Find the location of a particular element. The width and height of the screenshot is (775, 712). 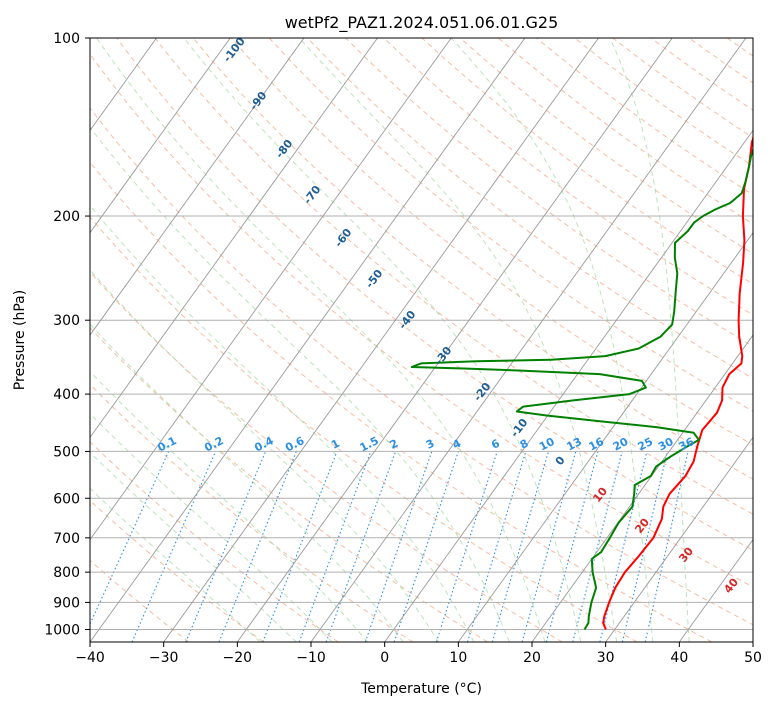

y-tick-label: 300 is located at coordinates (66, 321).